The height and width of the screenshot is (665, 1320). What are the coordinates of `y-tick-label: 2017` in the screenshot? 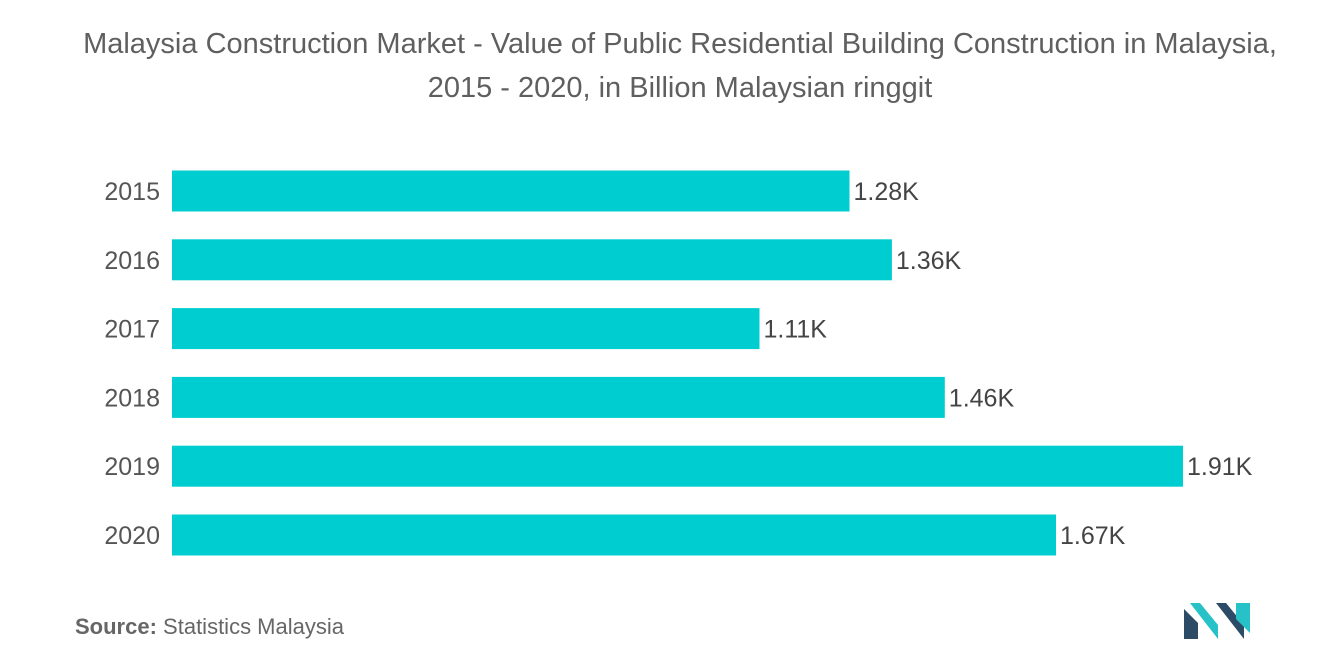 It's located at (132, 330).